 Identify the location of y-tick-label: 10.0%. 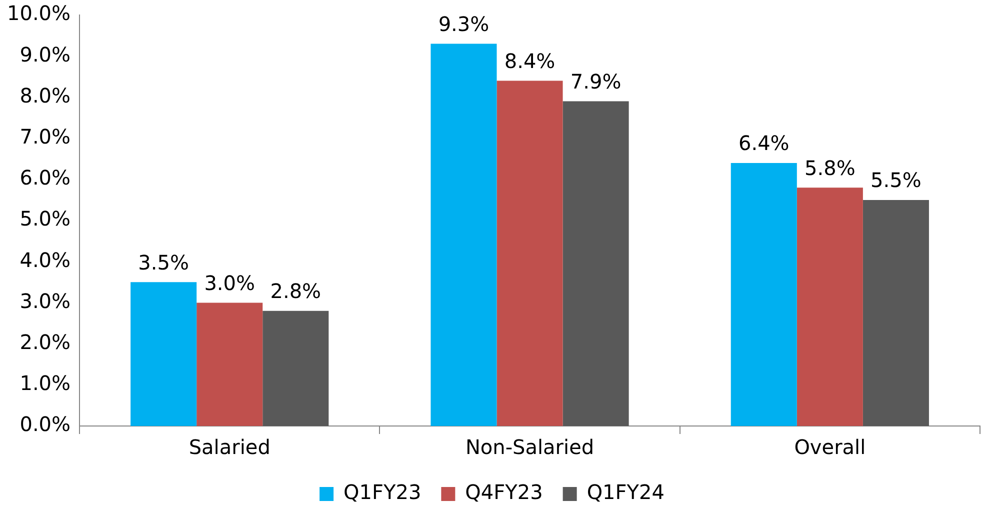
(38, 13).